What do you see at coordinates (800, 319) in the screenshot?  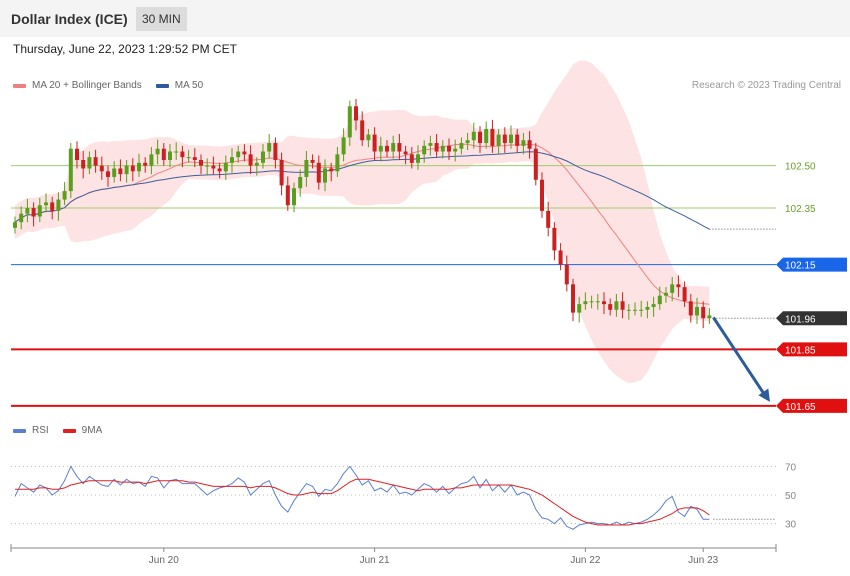 I see `level-label: 101.96` at bounding box center [800, 319].